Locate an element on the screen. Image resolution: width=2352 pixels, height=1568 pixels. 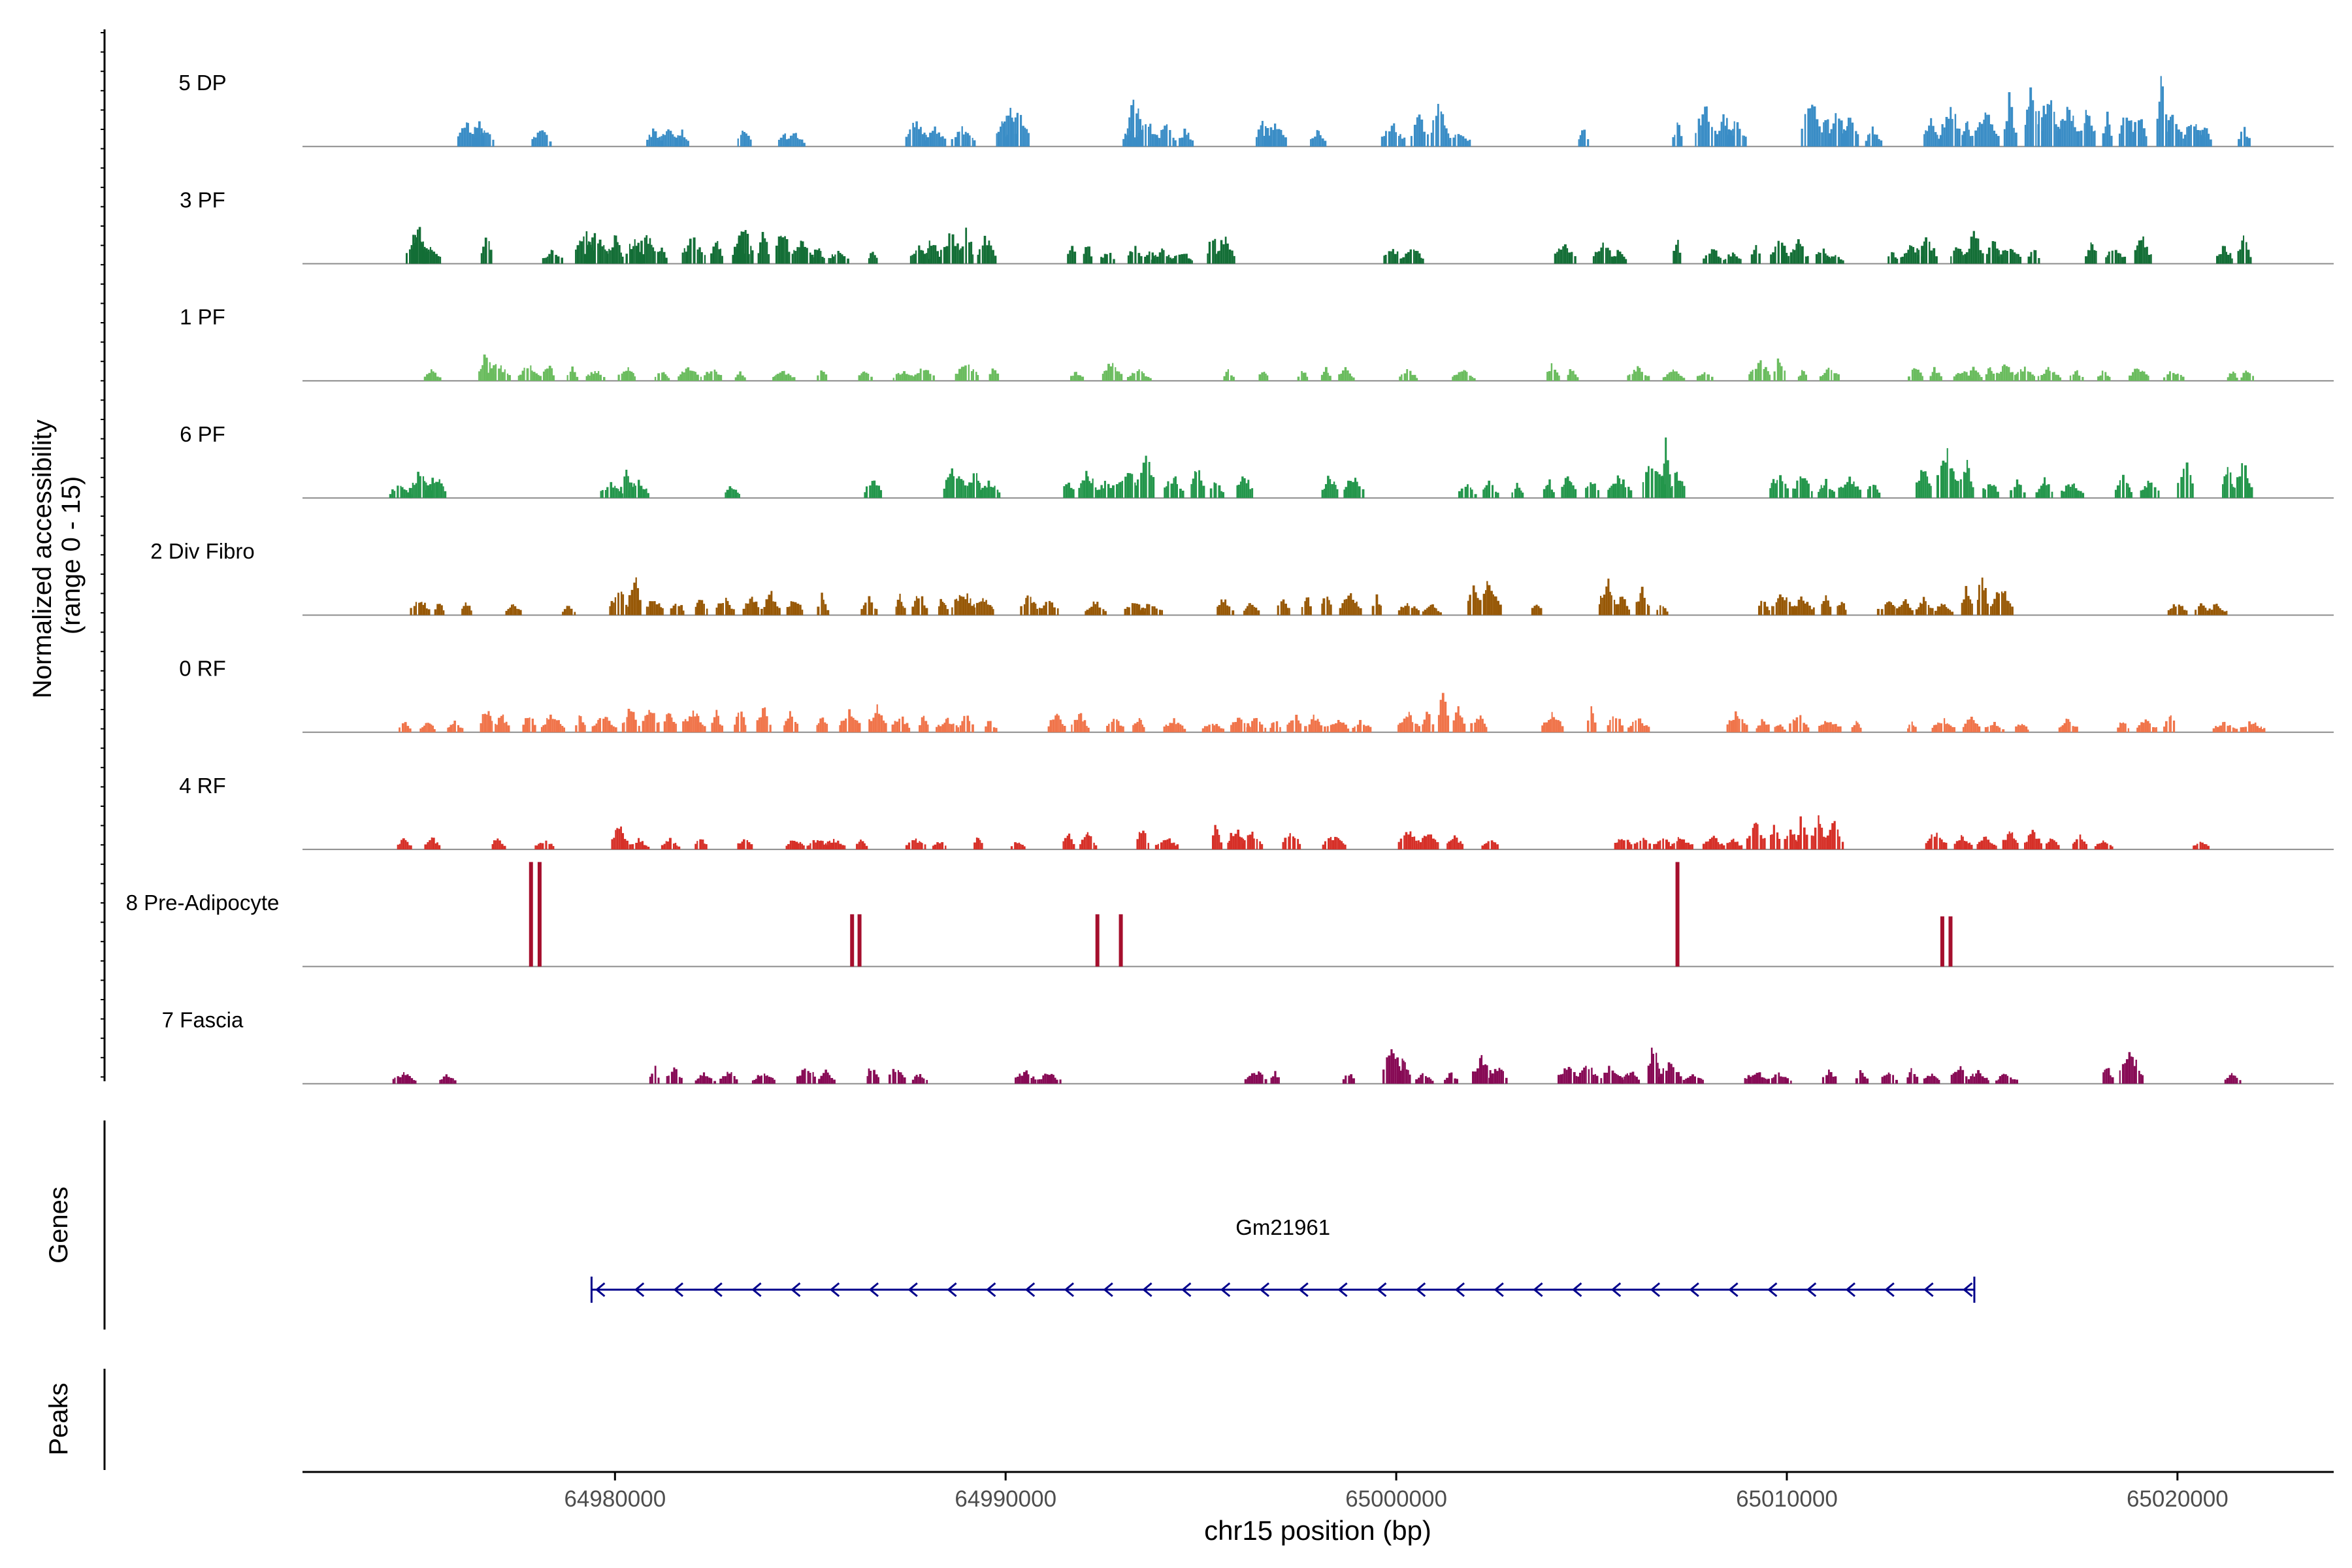
x-axis-label: chr15 position (bp) is located at coordinates (1317, 1530).